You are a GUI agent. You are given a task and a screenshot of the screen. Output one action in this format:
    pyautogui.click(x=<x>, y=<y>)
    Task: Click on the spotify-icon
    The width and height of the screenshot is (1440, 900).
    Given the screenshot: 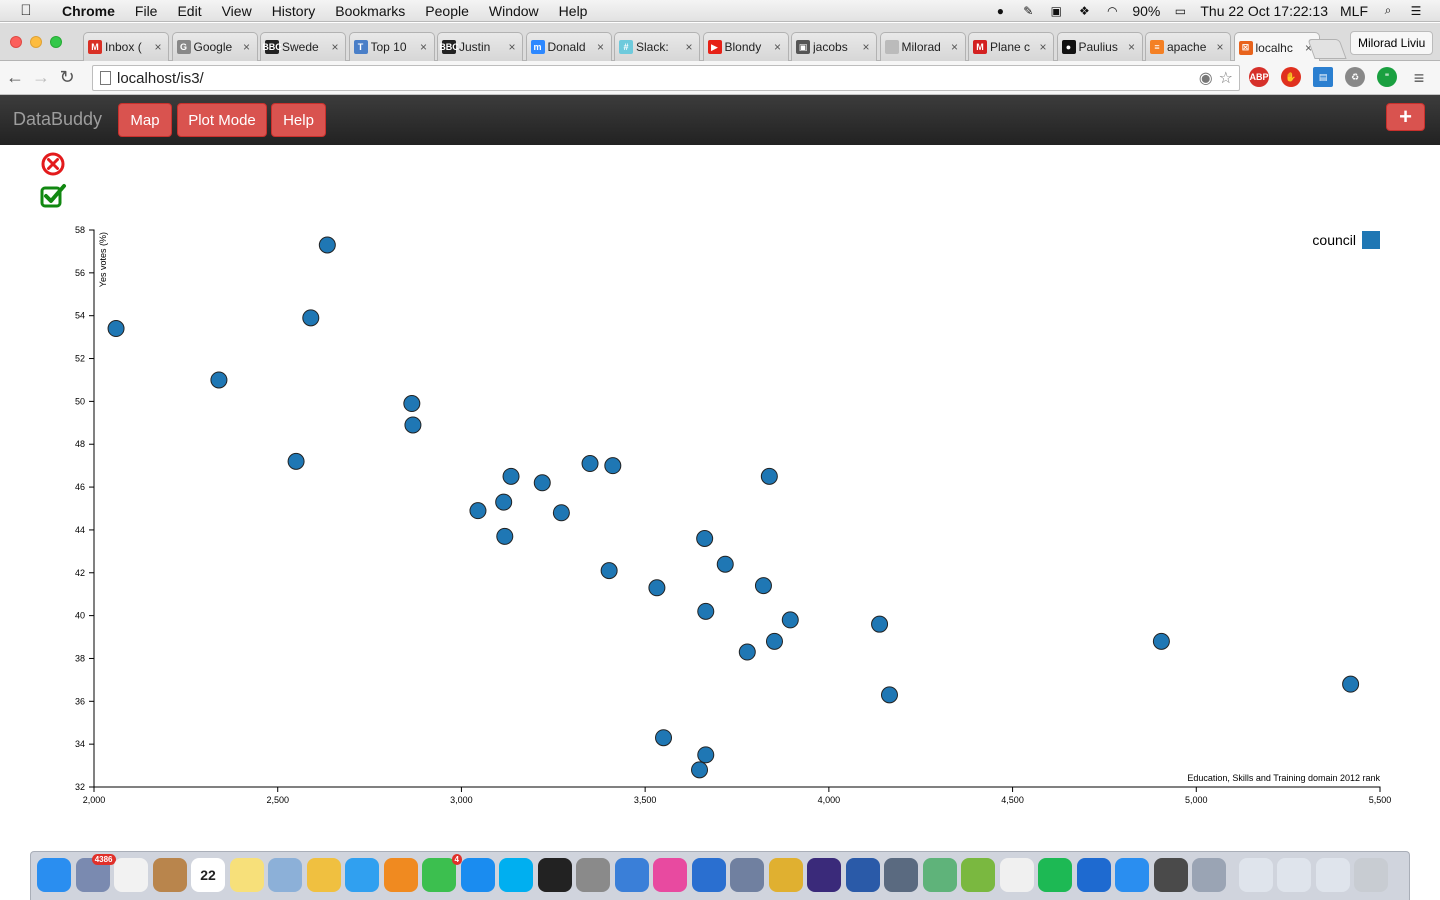 What is the action you would take?
    pyautogui.click(x=1055, y=875)
    